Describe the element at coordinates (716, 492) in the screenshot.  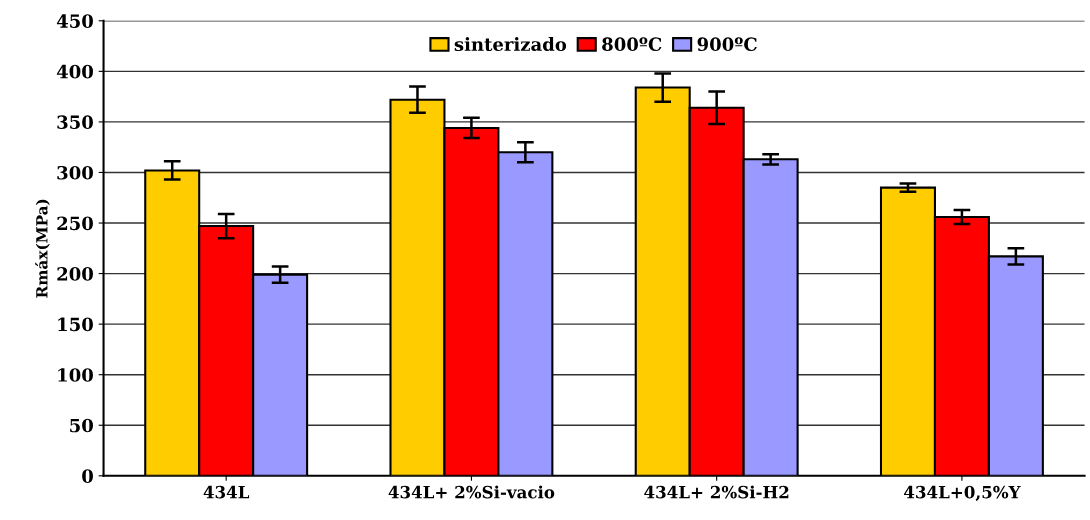
I see `x-tick-label: 434L+ 2%Si-H2` at that location.